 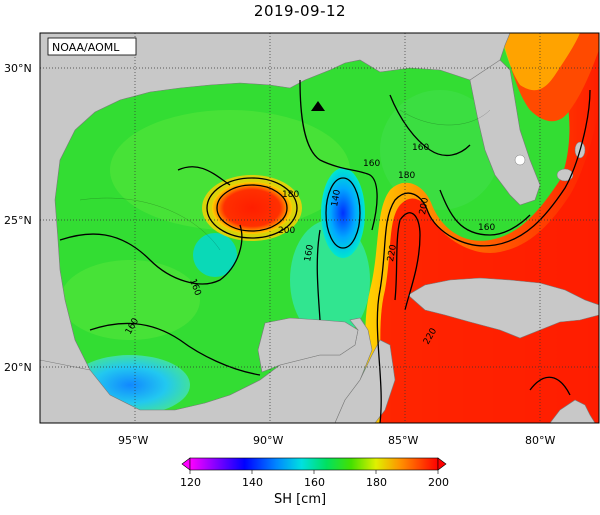 What do you see at coordinates (505, 132) in the screenshot?
I see `florida-land` at bounding box center [505, 132].